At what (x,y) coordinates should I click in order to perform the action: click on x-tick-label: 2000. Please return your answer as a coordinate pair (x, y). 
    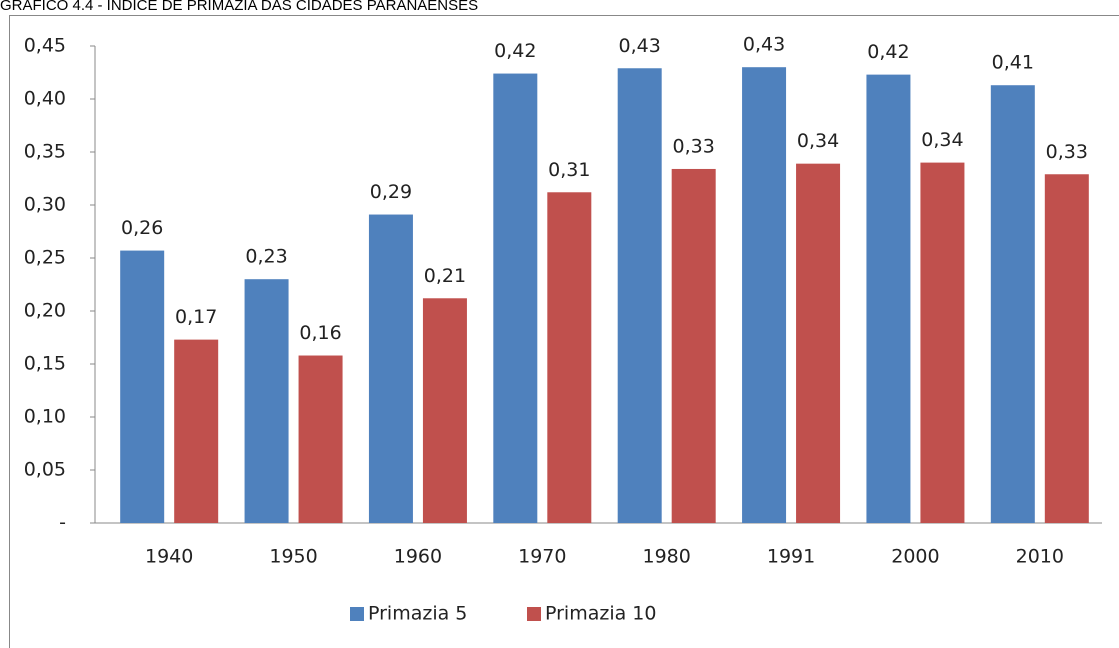
    Looking at the image, I should click on (915, 557).